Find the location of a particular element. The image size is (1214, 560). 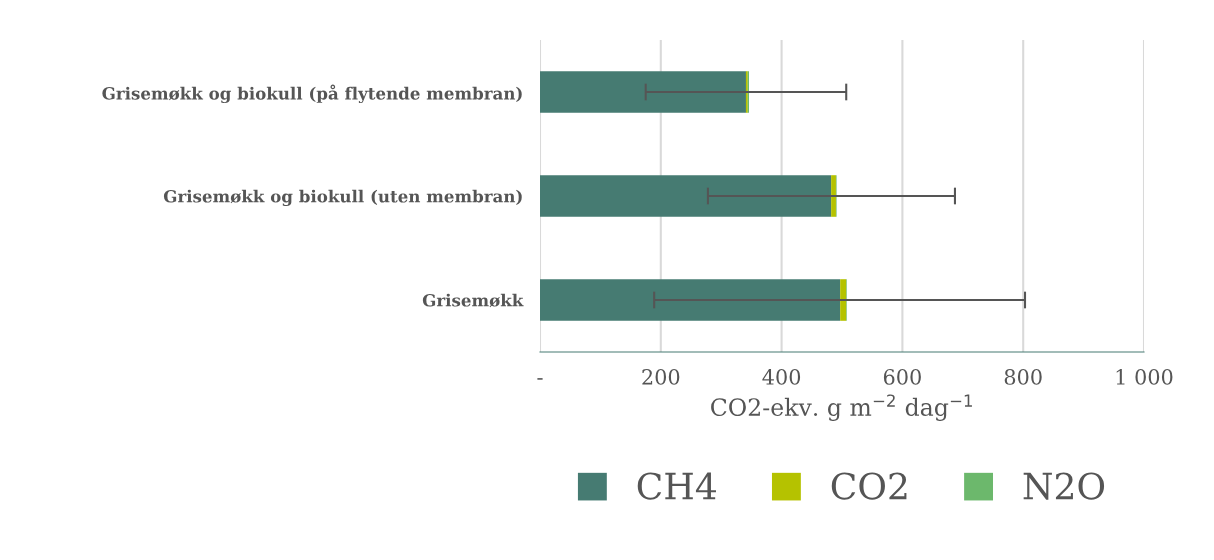

y-tick-label: Grisemøkk is located at coordinates (473, 300).